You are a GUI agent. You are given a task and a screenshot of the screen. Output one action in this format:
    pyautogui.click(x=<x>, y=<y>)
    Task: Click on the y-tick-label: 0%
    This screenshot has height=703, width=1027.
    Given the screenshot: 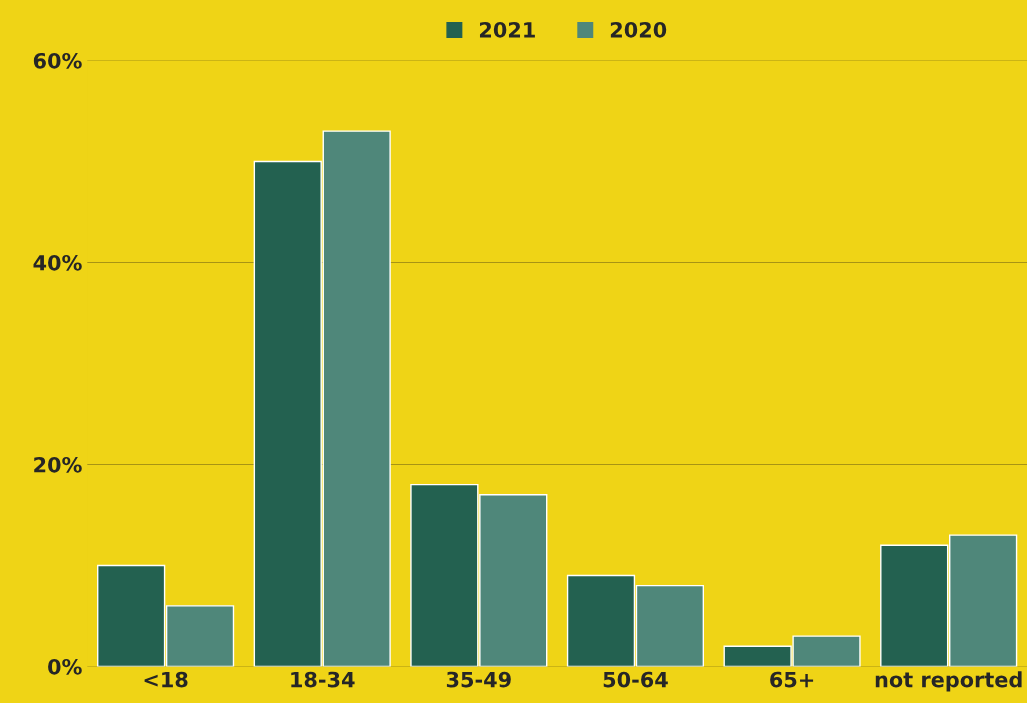 What is the action you would take?
    pyautogui.click(x=65, y=666)
    